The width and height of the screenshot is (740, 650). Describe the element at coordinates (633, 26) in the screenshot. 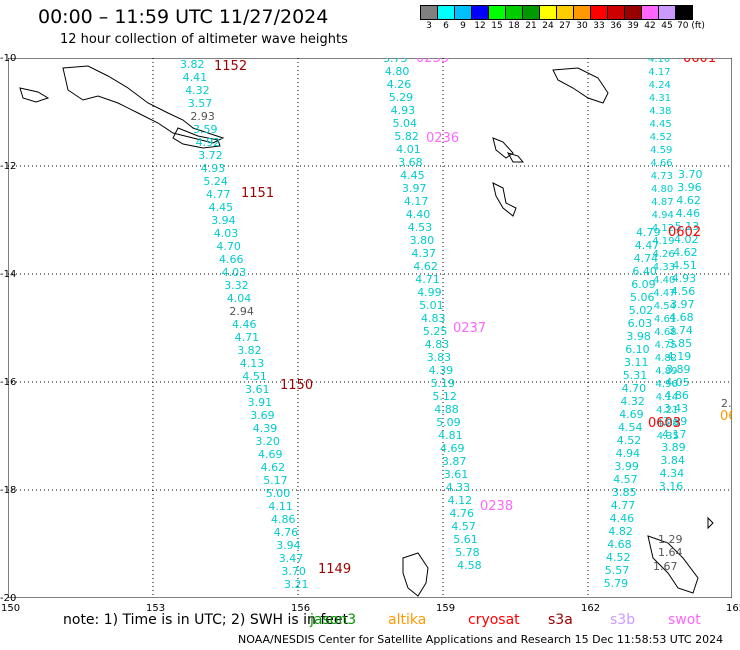

I see `legend-label: 39` at that location.